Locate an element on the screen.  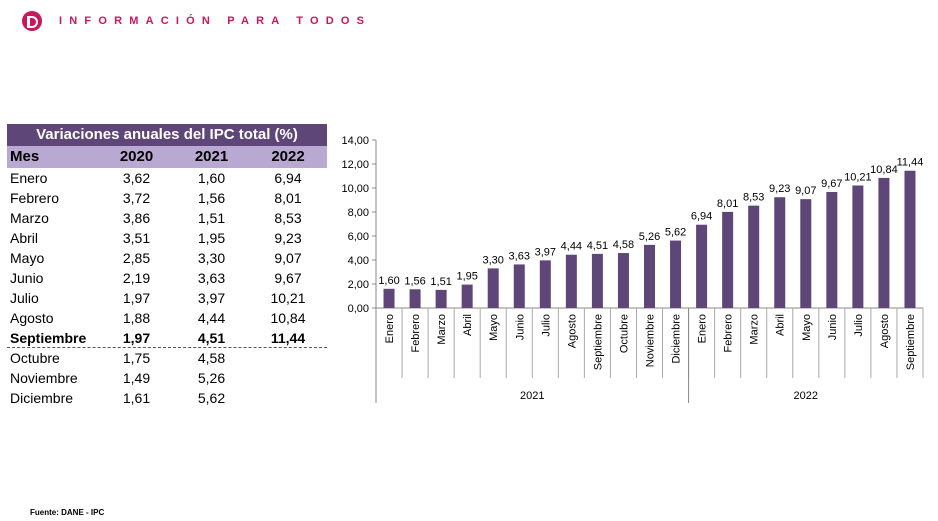
bar-value-label: 3,30 is located at coordinates (493, 260).